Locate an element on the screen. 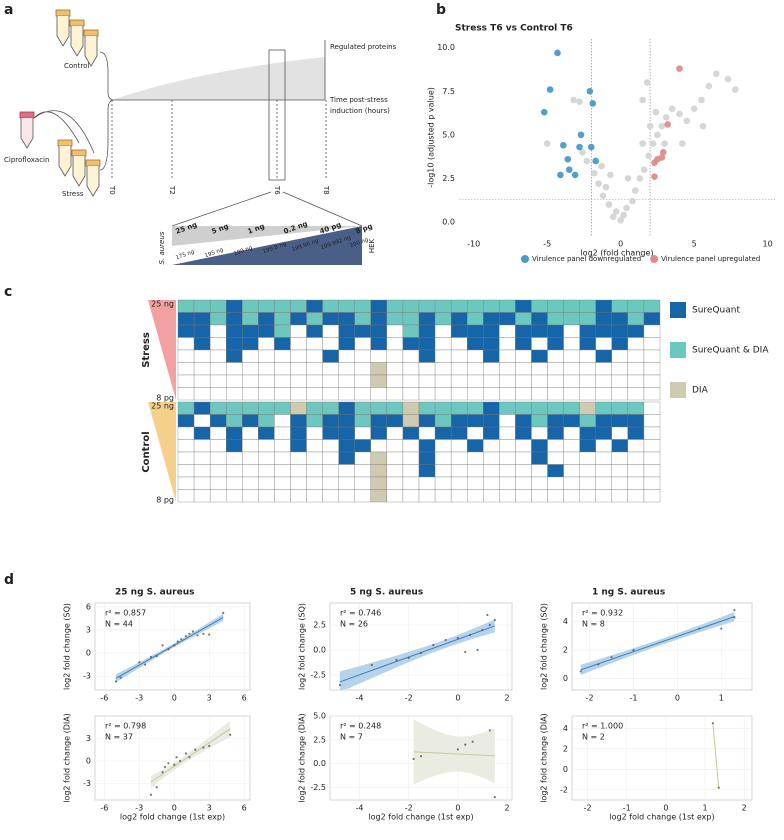 The width and height of the screenshot is (784, 840). y-tick-label: 0 is located at coordinates (88, 653).